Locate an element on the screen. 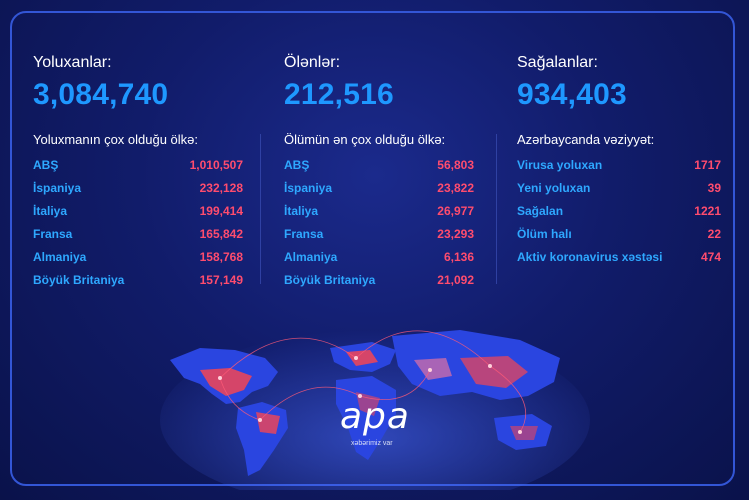  list-item: Böyük Britaniya 21,092 is located at coordinates (379, 284).